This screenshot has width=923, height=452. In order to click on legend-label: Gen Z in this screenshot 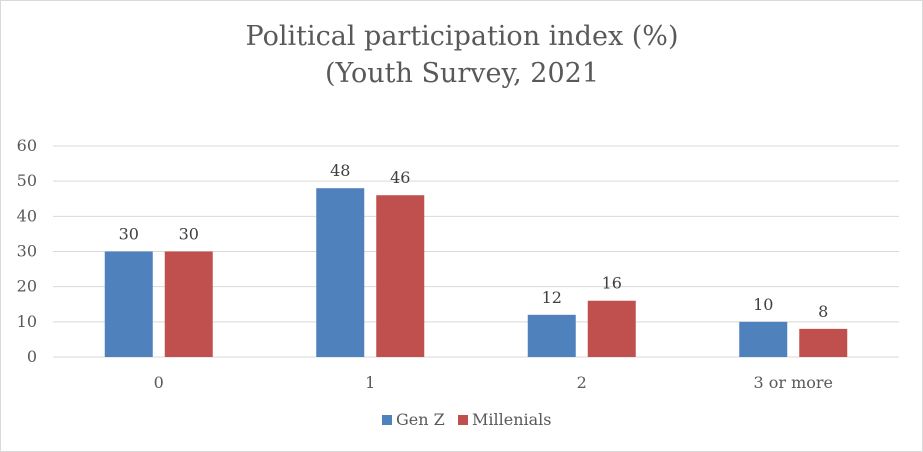, I will do `click(420, 419)`.